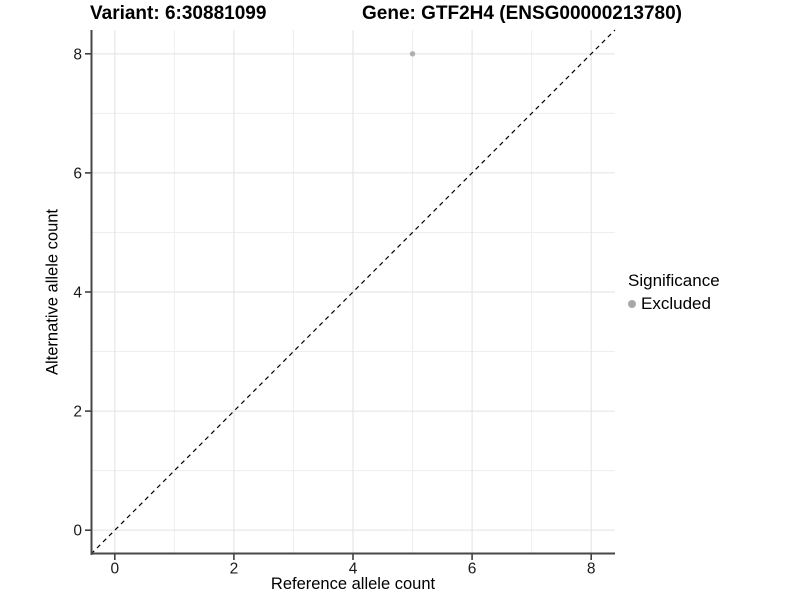  I want to click on legend-item-label: Excluded, so click(676, 303).